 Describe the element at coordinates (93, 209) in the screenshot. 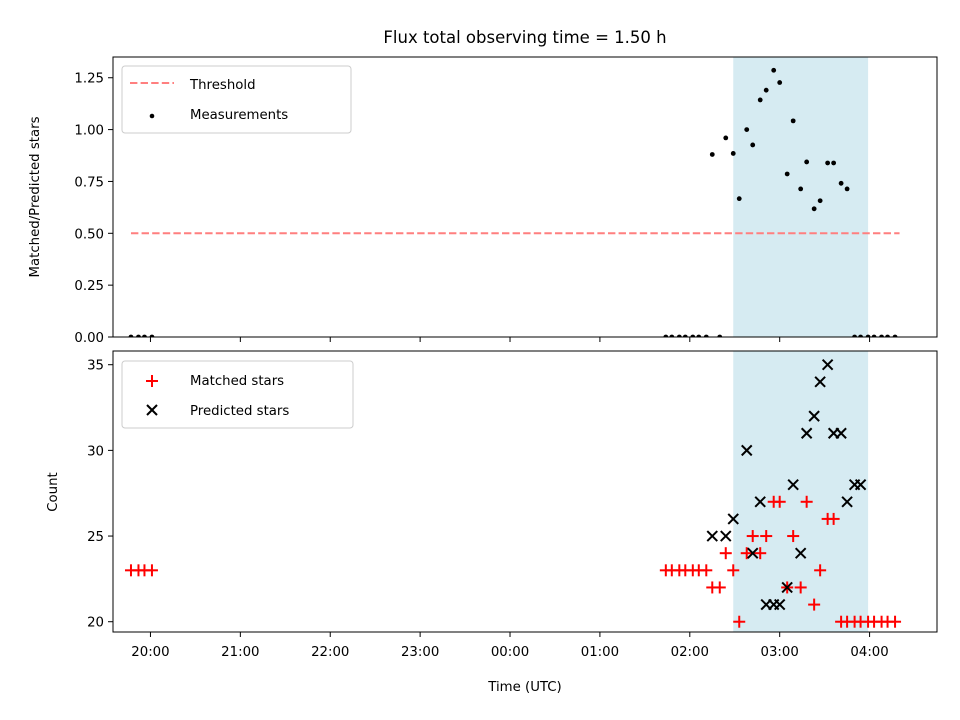

I see `top-y-ticks: 0.00 0.25 0.50 0.75 1.00 1.25` at that location.